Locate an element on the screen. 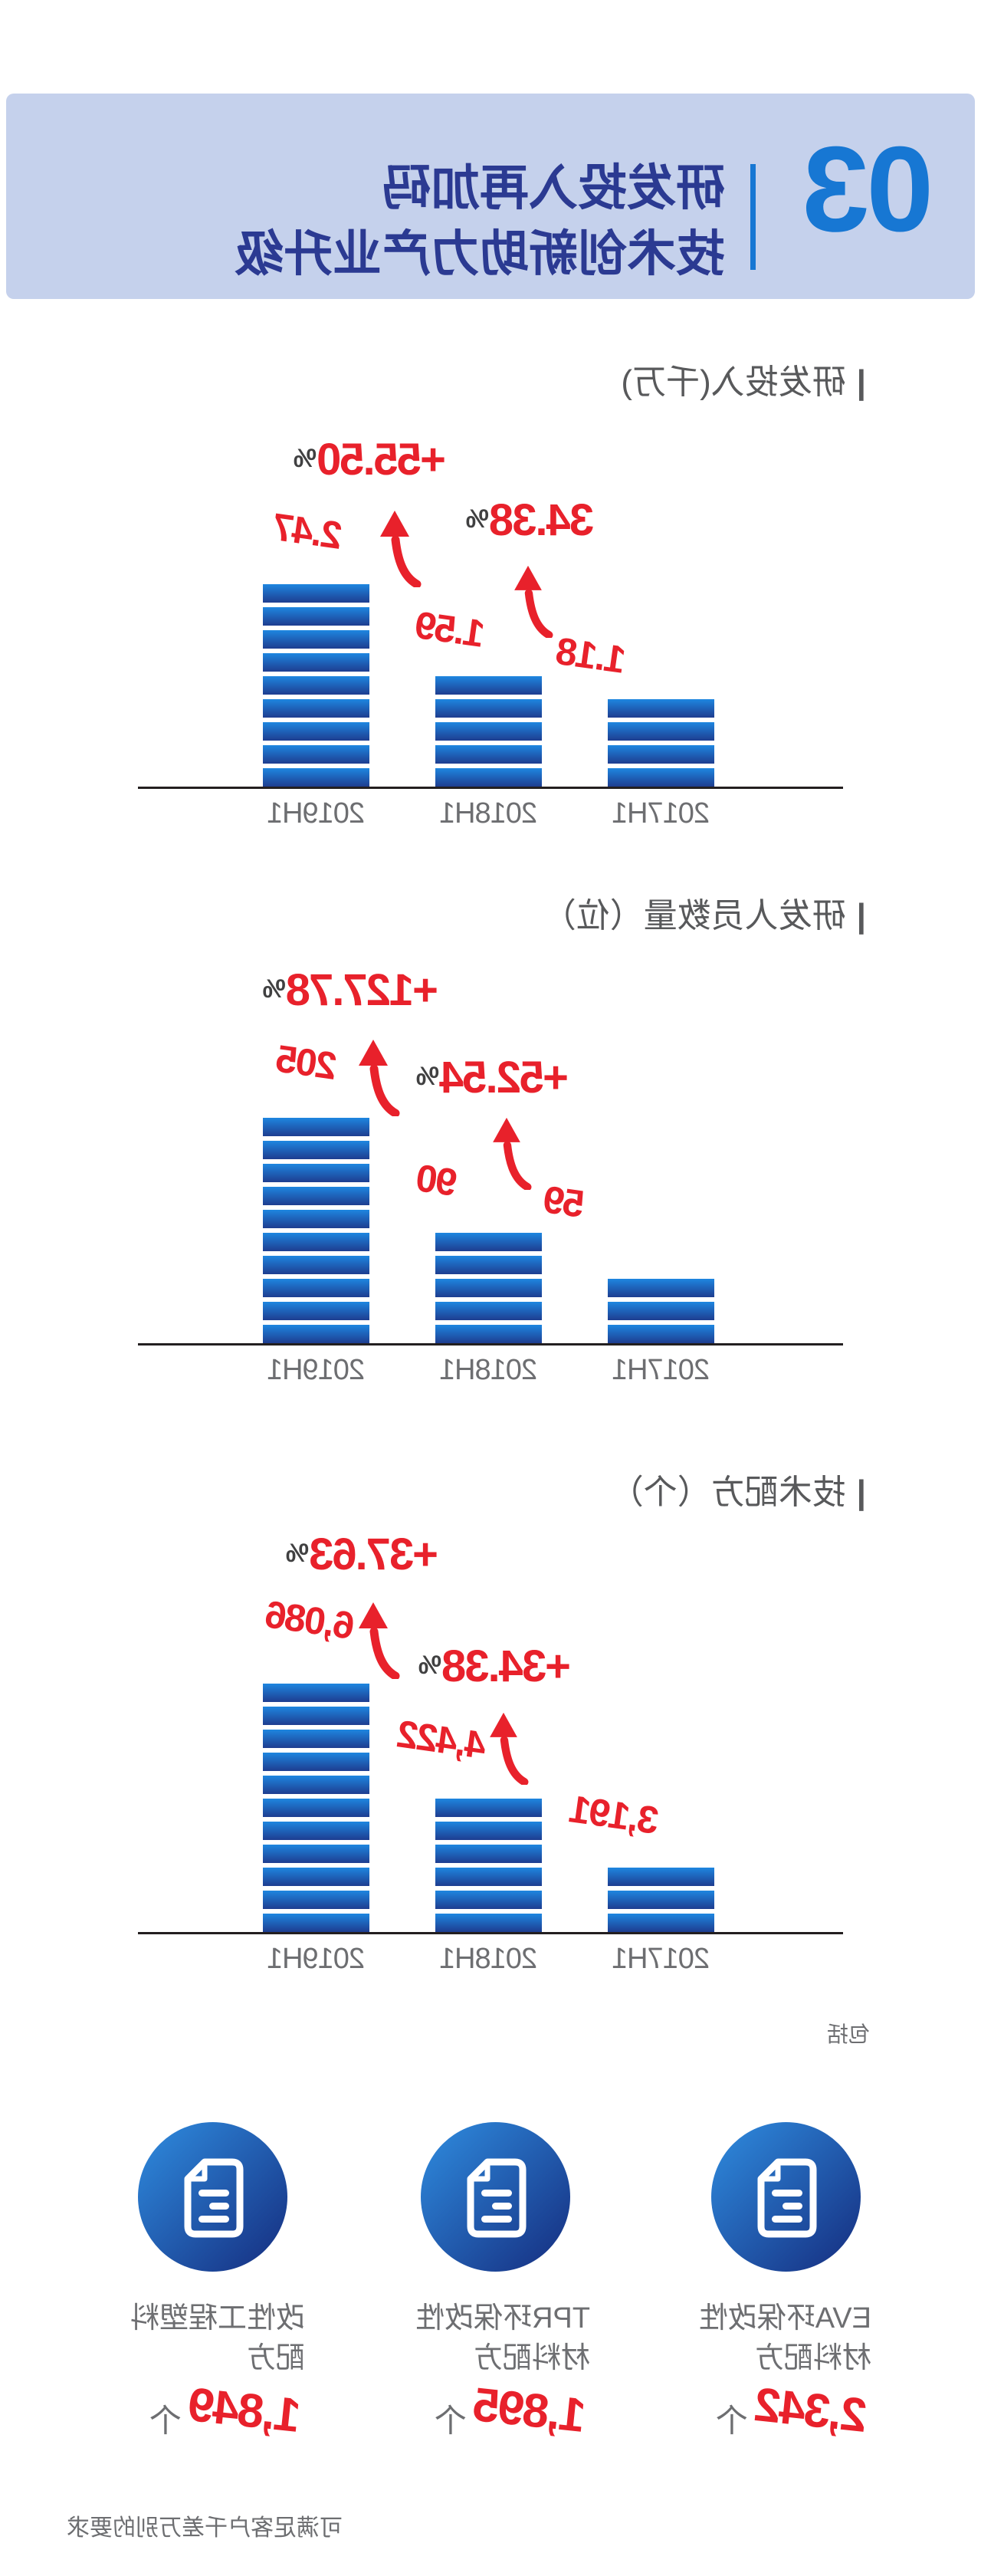  header-title-line1: 研发投入再加码 is located at coordinates (553, 187).